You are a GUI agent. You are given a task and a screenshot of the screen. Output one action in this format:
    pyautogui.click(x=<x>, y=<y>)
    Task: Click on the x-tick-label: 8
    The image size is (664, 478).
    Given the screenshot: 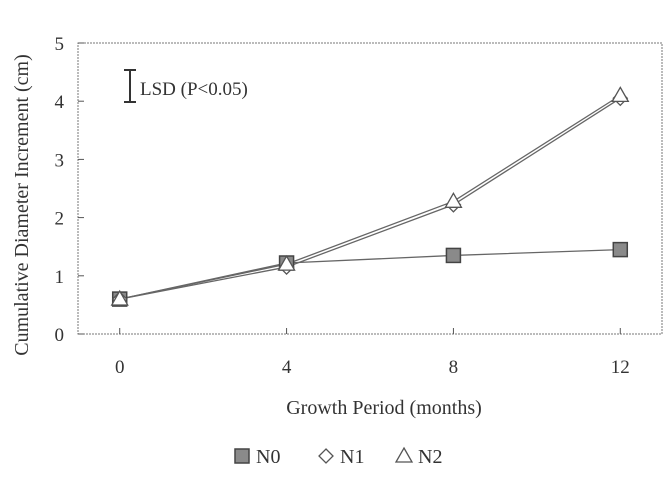 What is the action you would take?
    pyautogui.click(x=454, y=367)
    